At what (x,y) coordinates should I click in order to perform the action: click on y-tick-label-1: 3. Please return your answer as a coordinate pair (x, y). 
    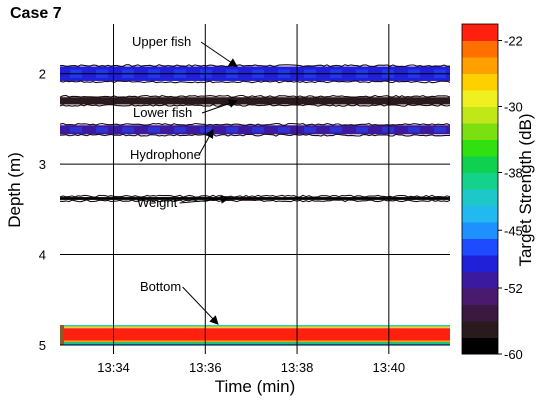
    Looking at the image, I should click on (42, 164).